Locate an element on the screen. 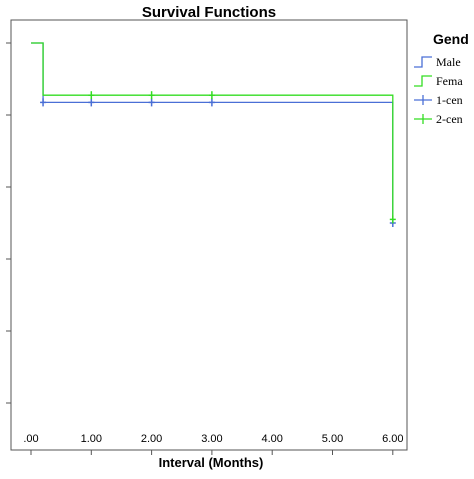 This screenshot has width=474, height=479. x-axis: .00 1.00 2.00 3.00 4.00 5.00 6.00 is located at coordinates (213, 444).